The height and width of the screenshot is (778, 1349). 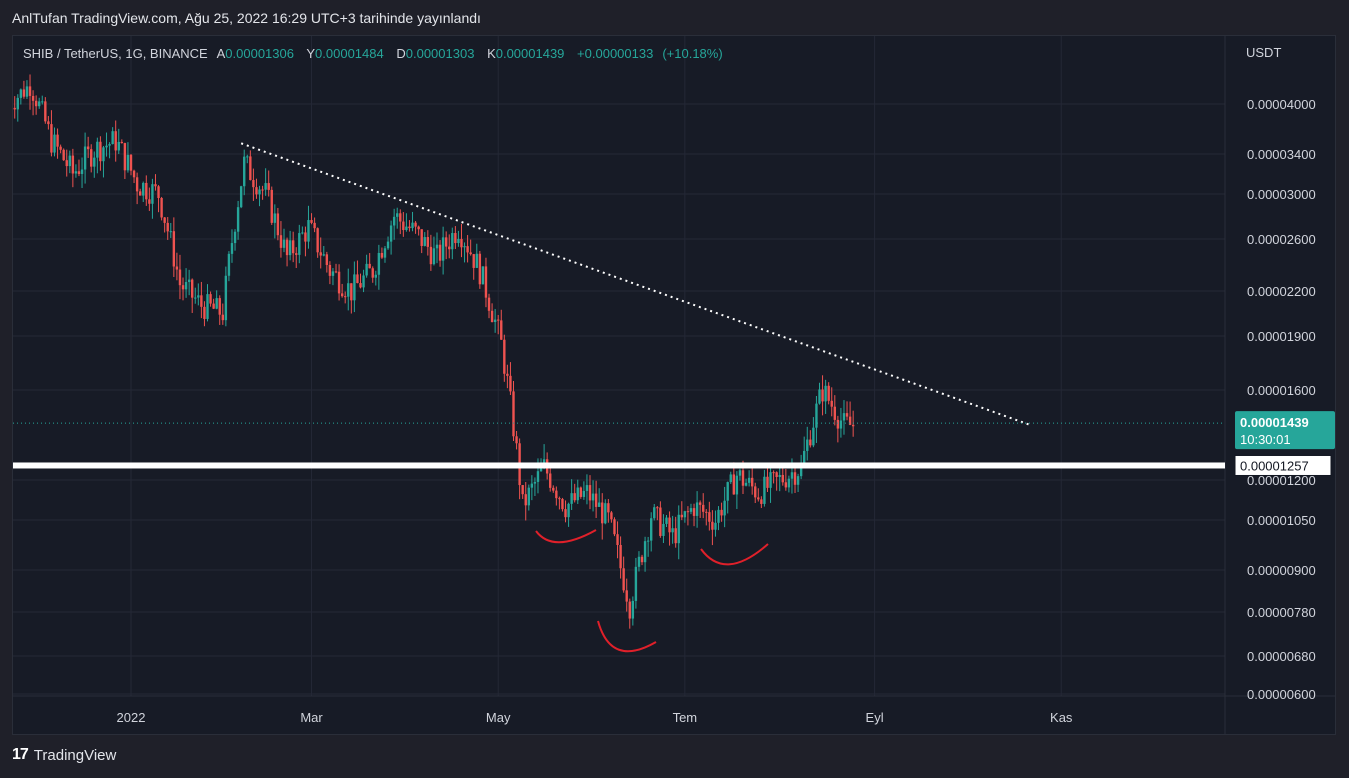 I want to click on tradingview-brand-name: TradingView, so click(x=75, y=755).